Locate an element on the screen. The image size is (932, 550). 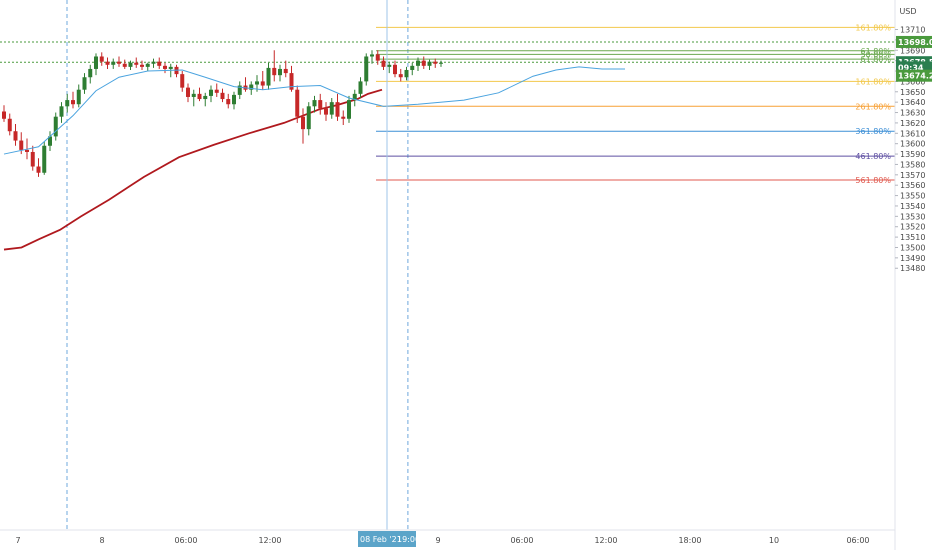
price-tick-label: 13600 is located at coordinates (912, 144).